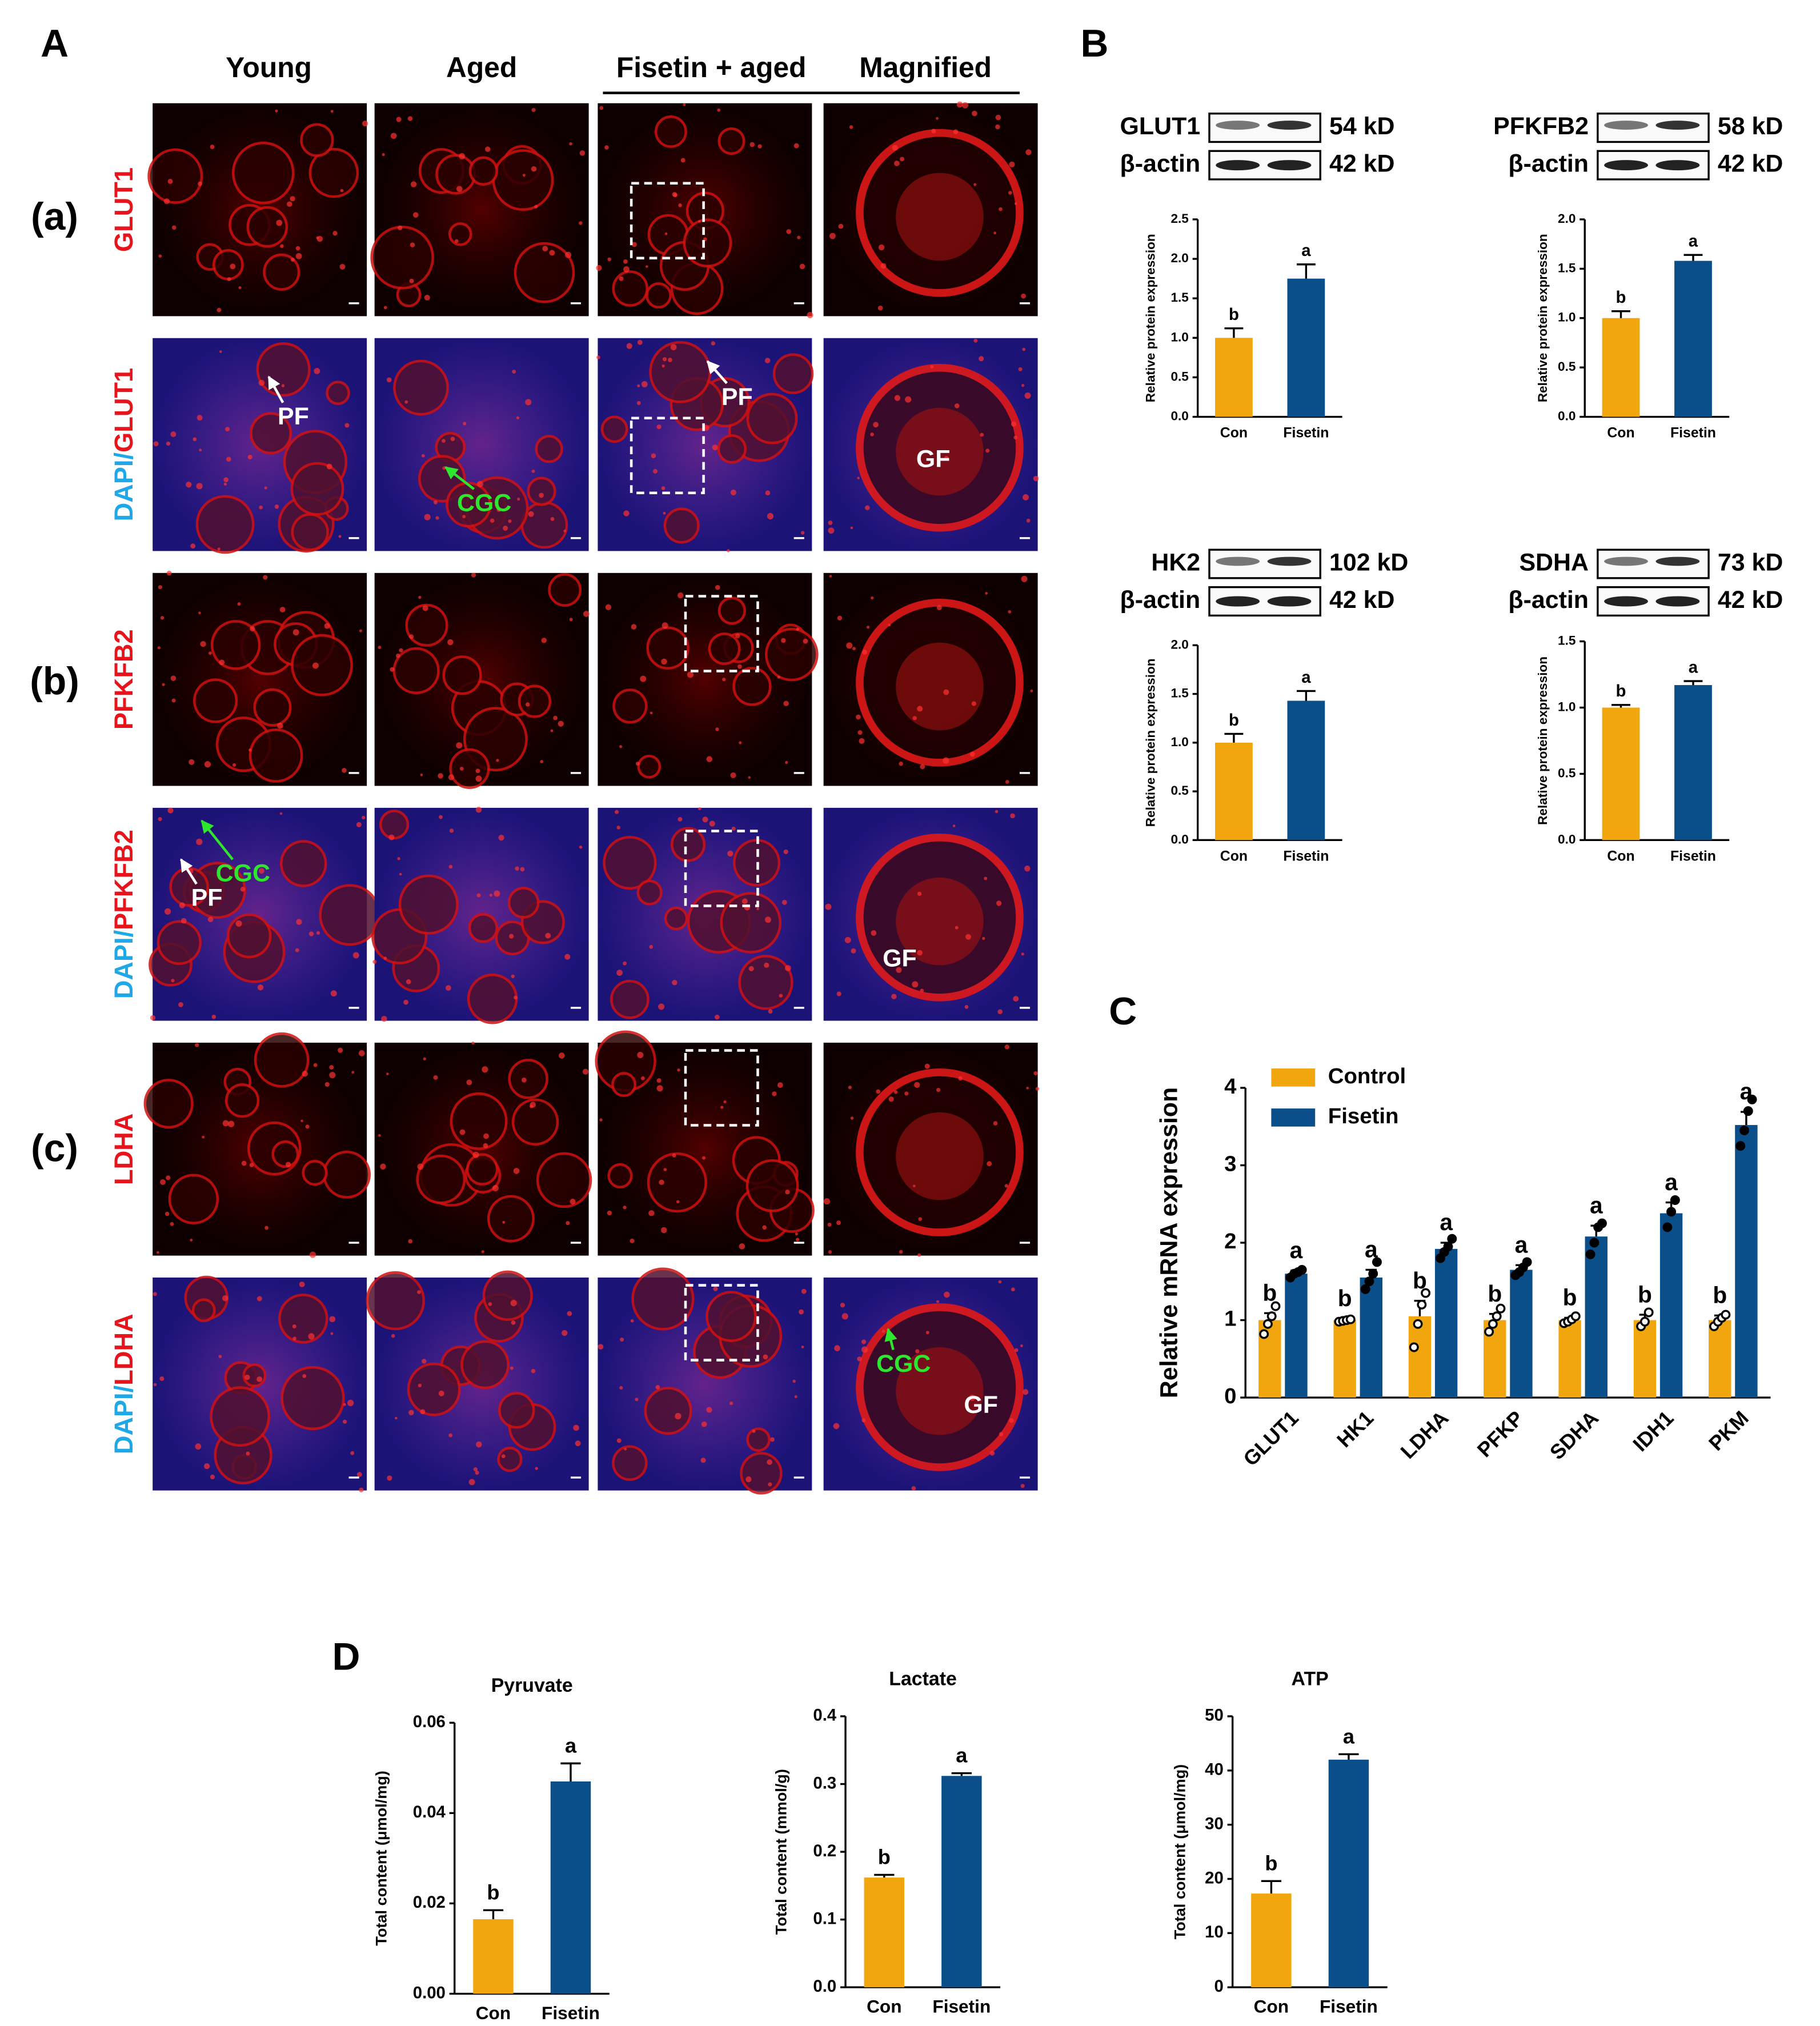 This screenshot has height=2026, width=1820. I want to click on y-tick-label: 0.4, so click(824, 1715).